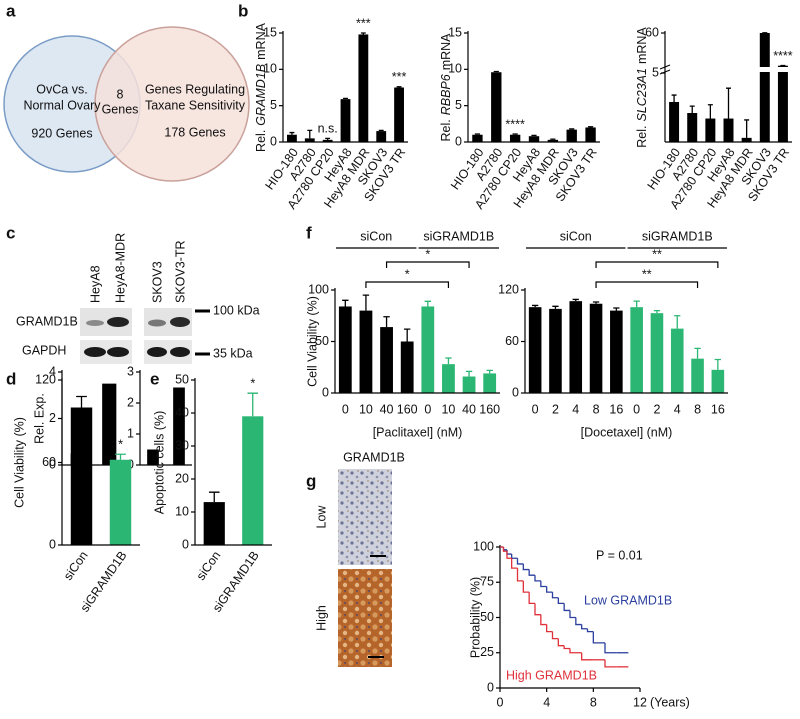 This screenshot has width=800, height=719. Describe the element at coordinates (508, 289) in the screenshot. I see `y-tick-label: 120` at that location.